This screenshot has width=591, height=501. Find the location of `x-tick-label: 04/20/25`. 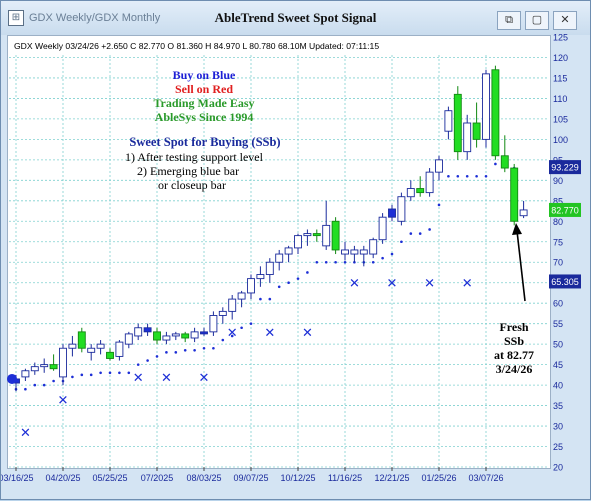

x-tick-label: 04/20/25 is located at coordinates (62, 478).